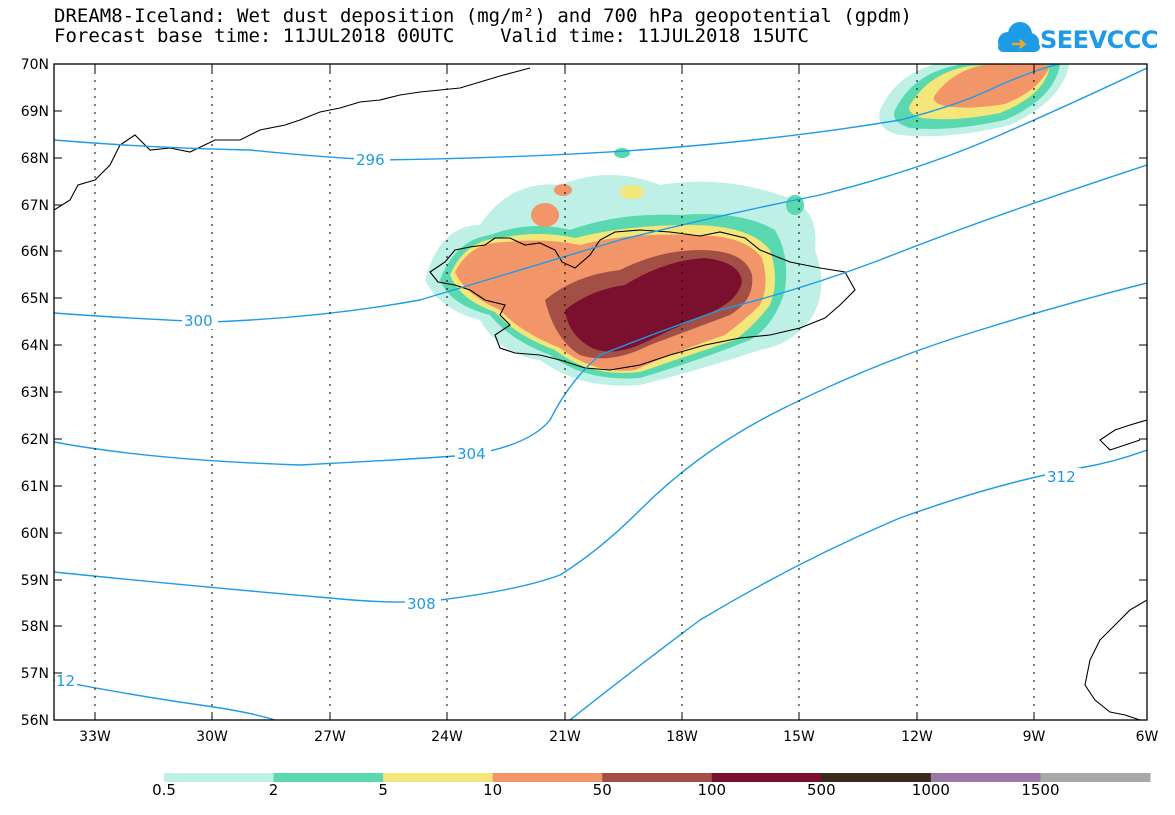  Describe the element at coordinates (35, 721) in the screenshot. I see `lat-label: 56N` at that location.